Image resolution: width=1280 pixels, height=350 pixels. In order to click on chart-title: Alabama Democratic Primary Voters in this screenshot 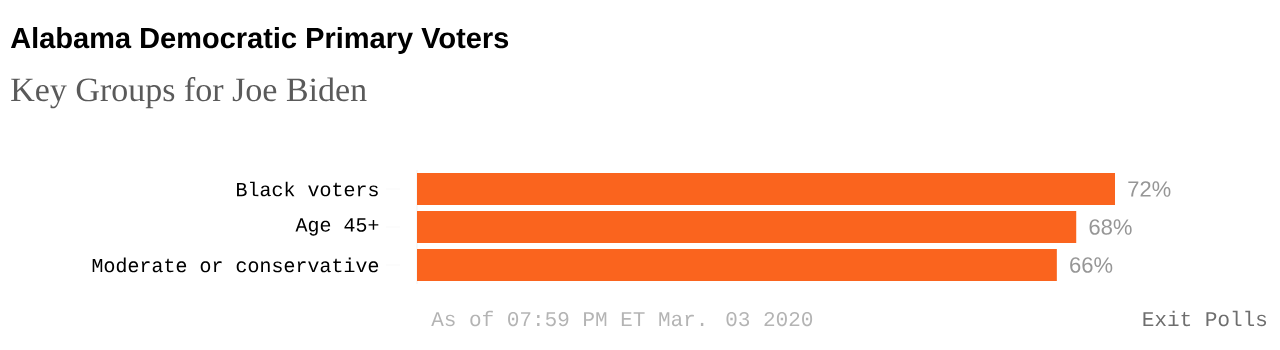, I will do `click(259, 40)`.